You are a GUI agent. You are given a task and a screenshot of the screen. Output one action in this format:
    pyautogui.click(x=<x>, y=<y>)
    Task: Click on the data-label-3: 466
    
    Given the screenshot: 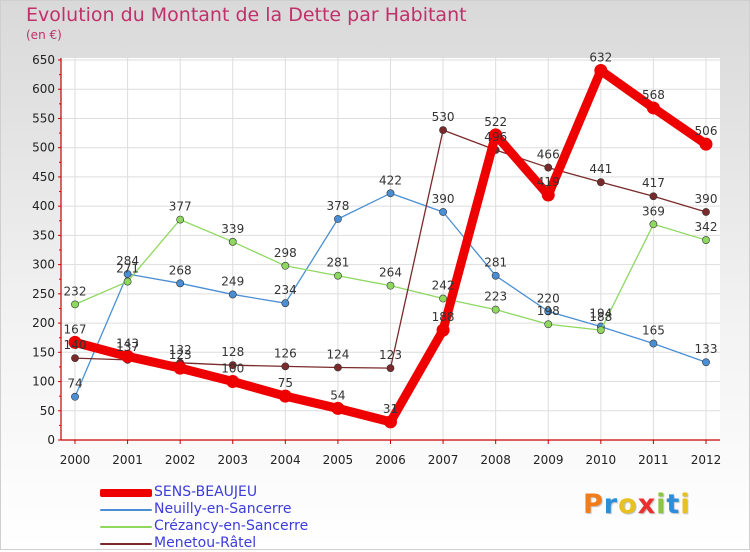 What is the action you would take?
    pyautogui.click(x=548, y=155)
    